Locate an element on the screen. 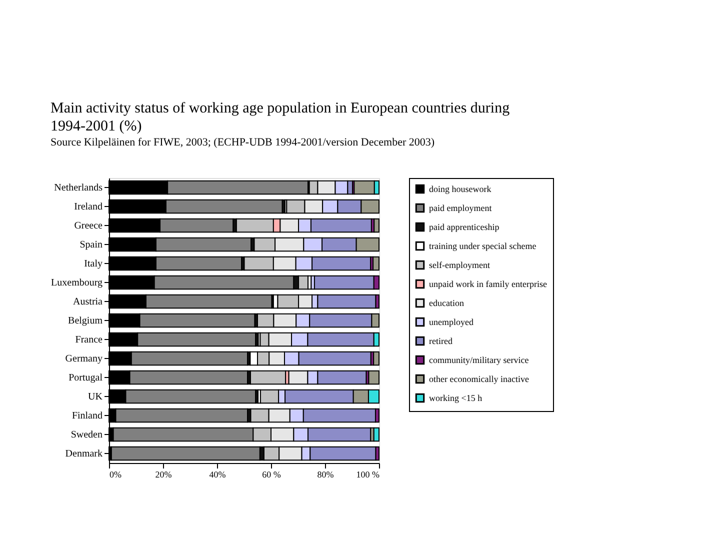  x-tick-label: 60 % is located at coordinates (272, 475).